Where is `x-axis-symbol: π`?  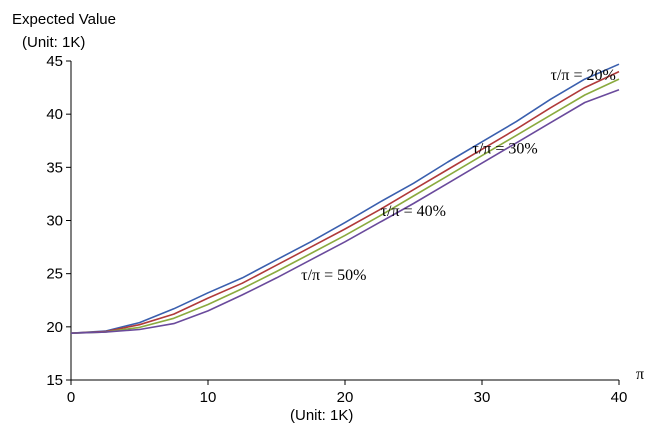 x-axis-symbol: π is located at coordinates (640, 374).